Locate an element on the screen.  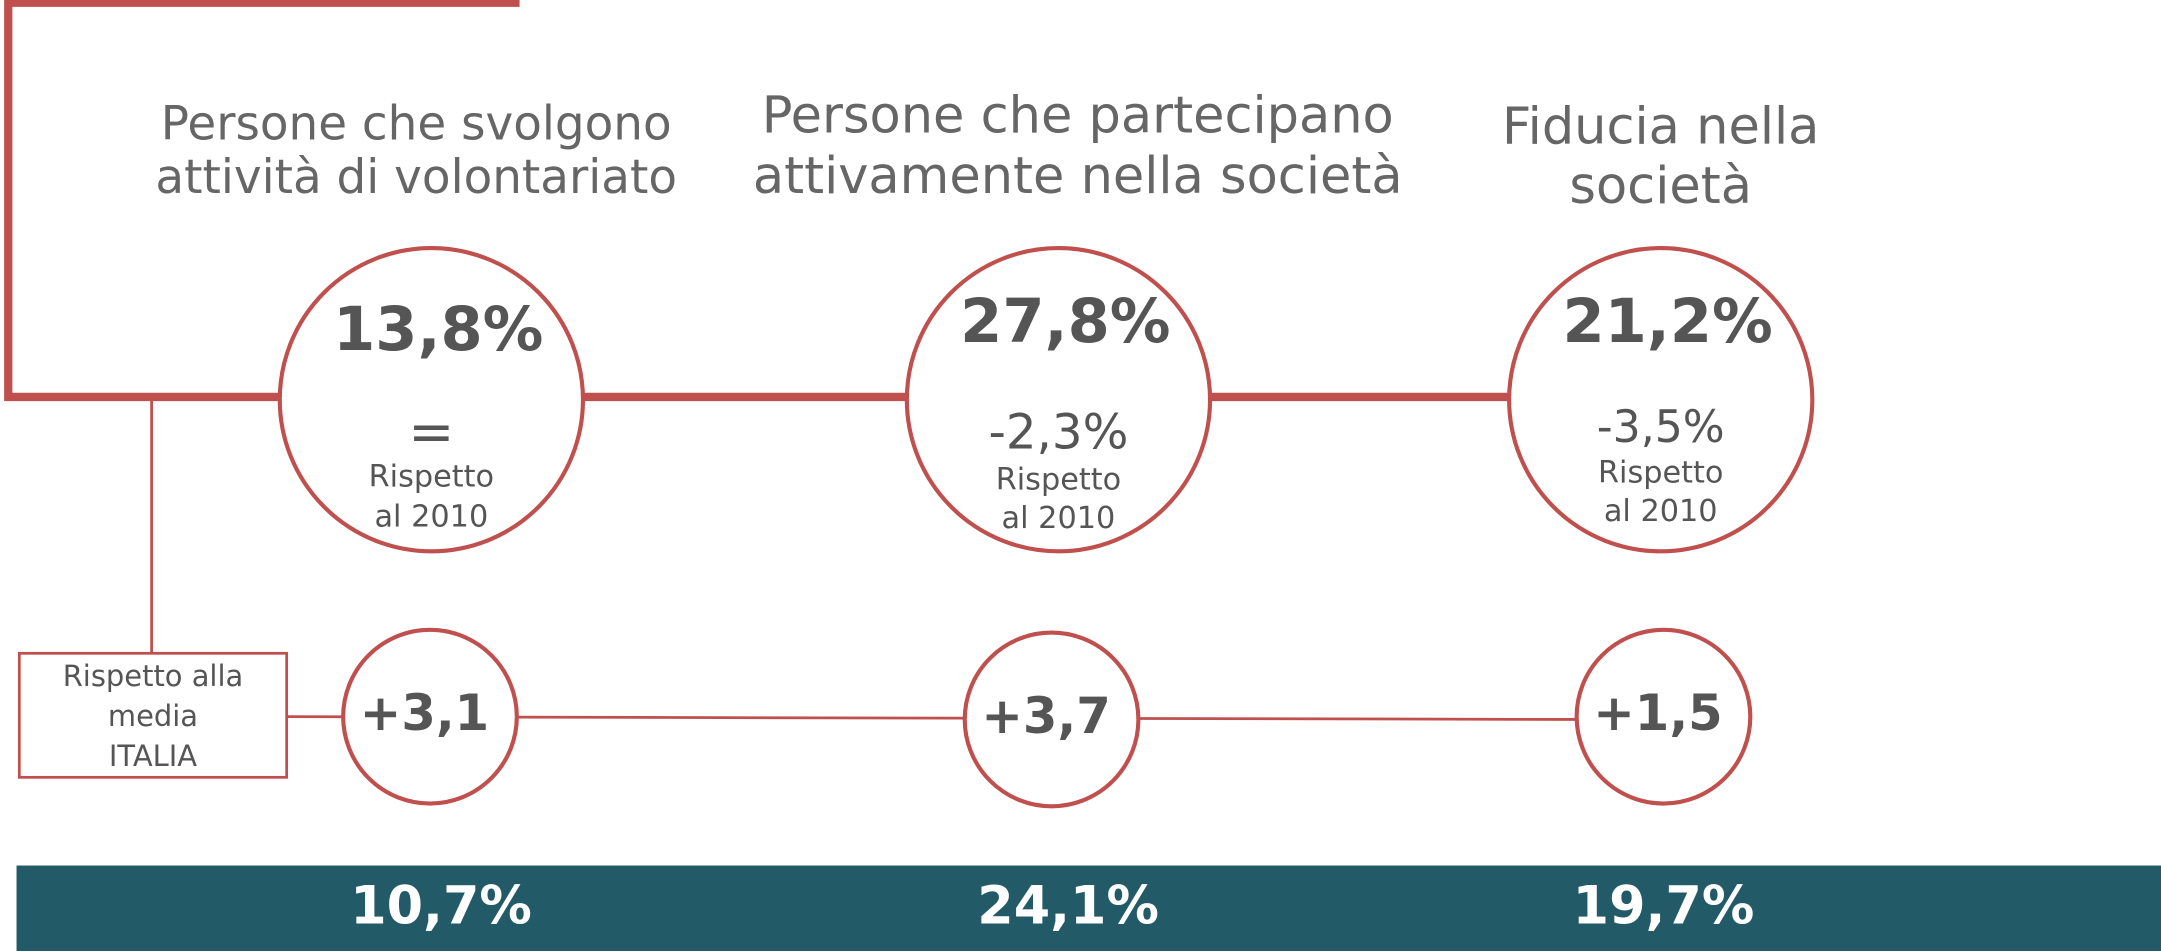
vs-italia: +1,5 is located at coordinates (1657, 713).